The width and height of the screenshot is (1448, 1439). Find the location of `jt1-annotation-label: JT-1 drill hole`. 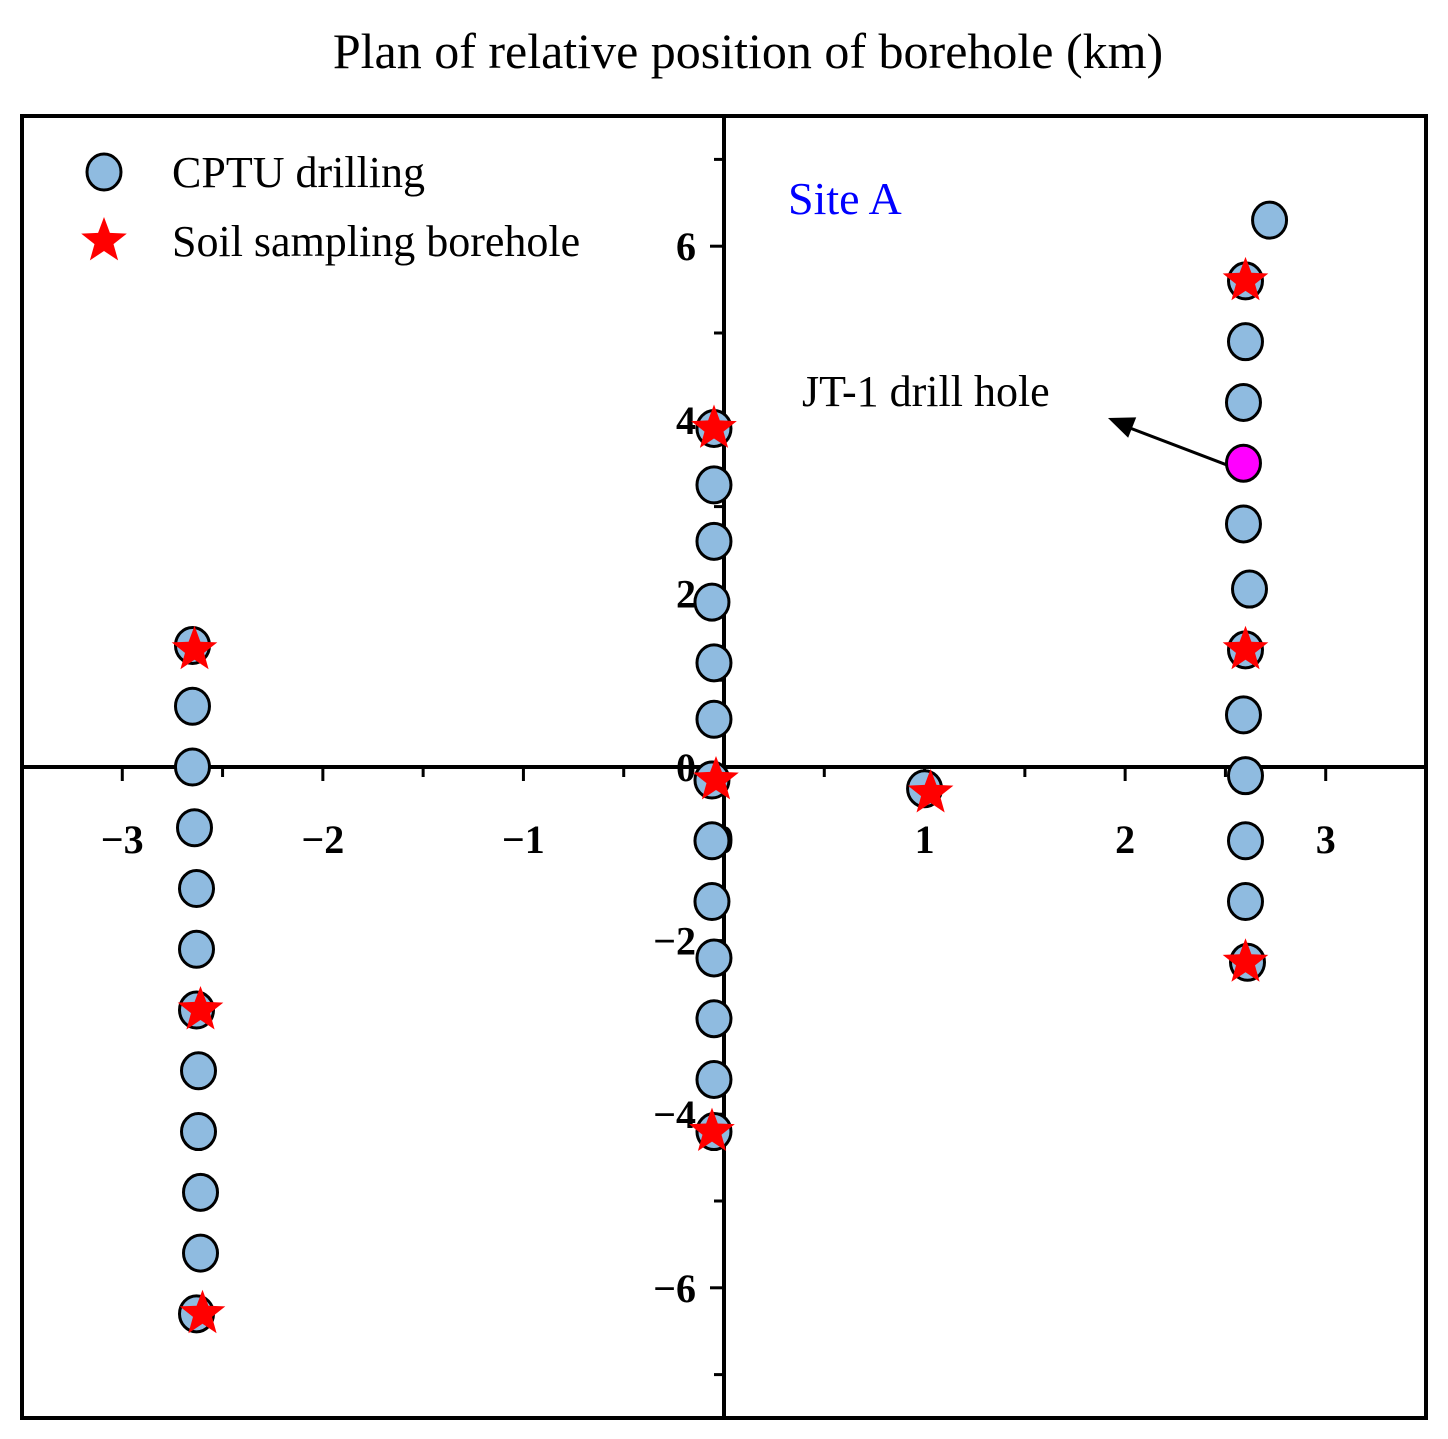

jt1-annotation-label: JT-1 drill hole is located at coordinates (926, 391).